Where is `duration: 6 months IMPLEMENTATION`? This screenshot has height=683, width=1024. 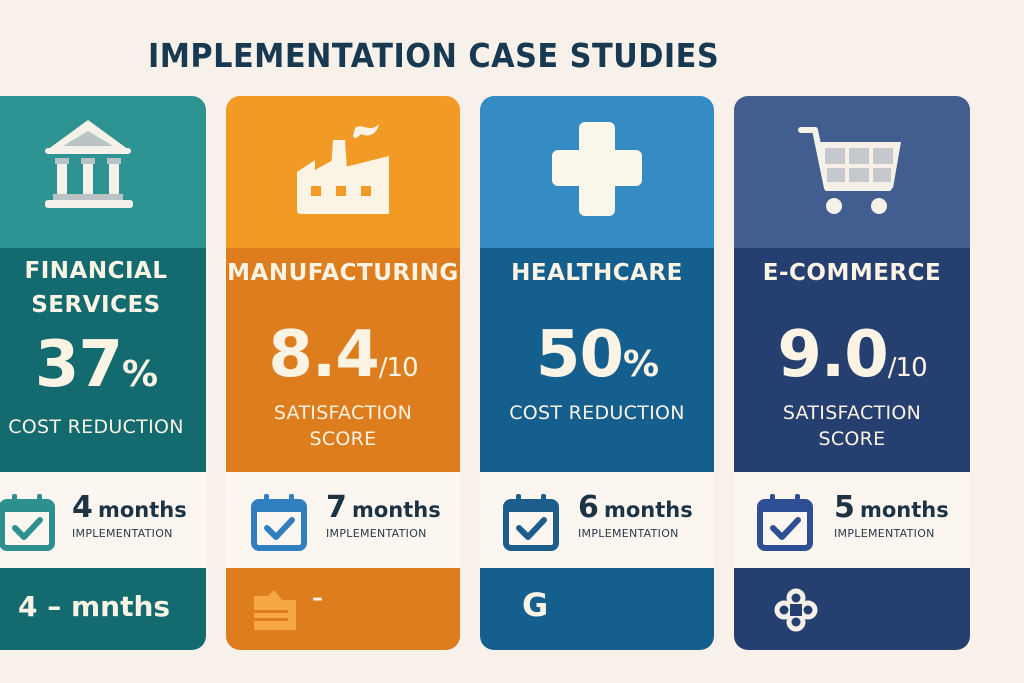
duration: 6 months IMPLEMENTATION is located at coordinates (635, 515).